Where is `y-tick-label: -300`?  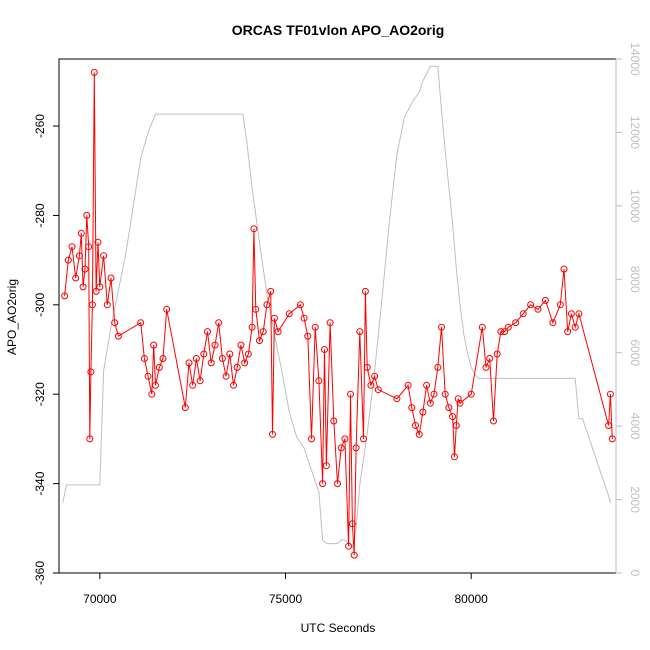
y-tick-label: -300 is located at coordinates (40, 304).